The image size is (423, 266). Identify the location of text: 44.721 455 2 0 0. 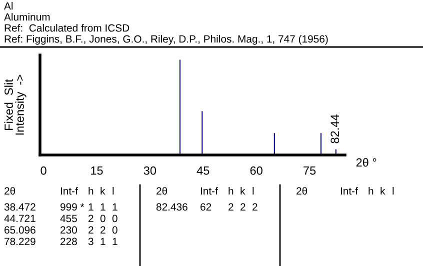
(61, 218).